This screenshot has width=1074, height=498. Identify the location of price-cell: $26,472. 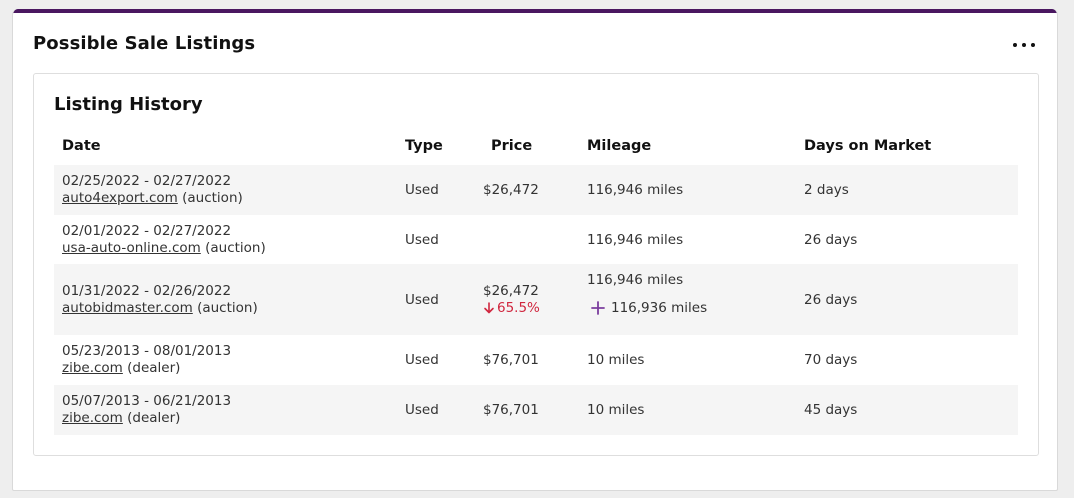
(511, 189).